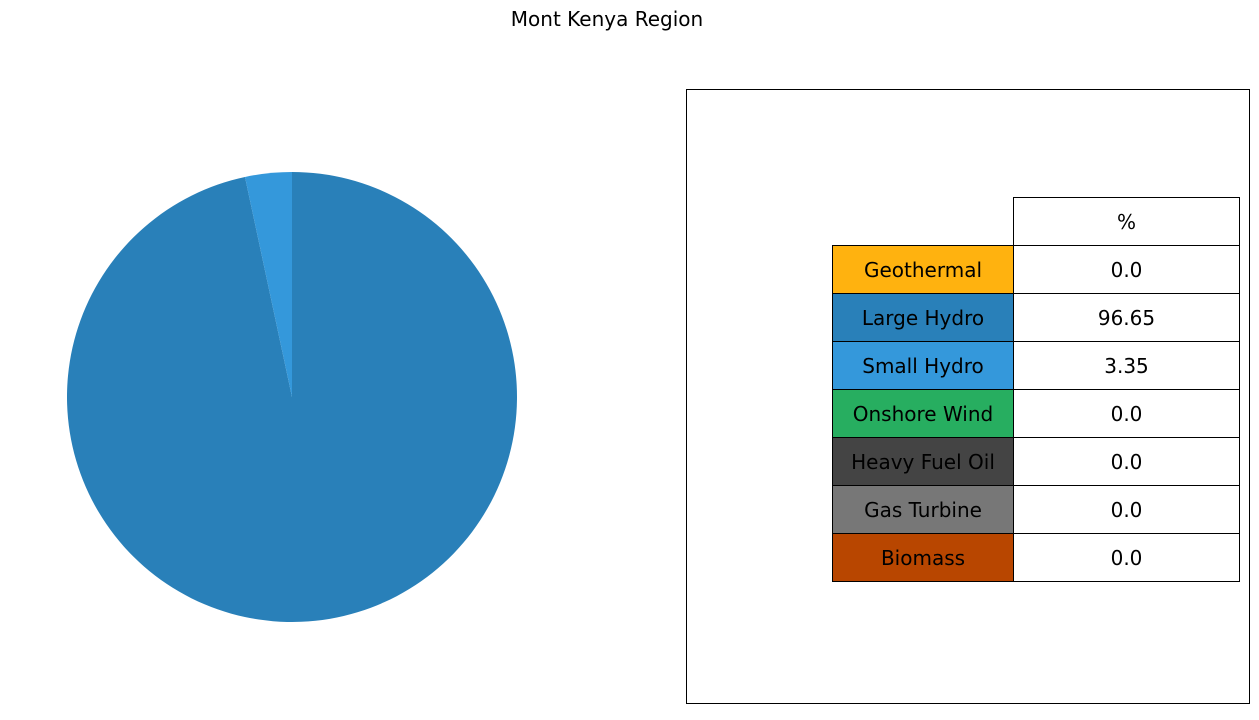 This screenshot has height=720, width=1259. What do you see at coordinates (268, 284) in the screenshot?
I see `pie-slice-small-hydro` at bounding box center [268, 284].